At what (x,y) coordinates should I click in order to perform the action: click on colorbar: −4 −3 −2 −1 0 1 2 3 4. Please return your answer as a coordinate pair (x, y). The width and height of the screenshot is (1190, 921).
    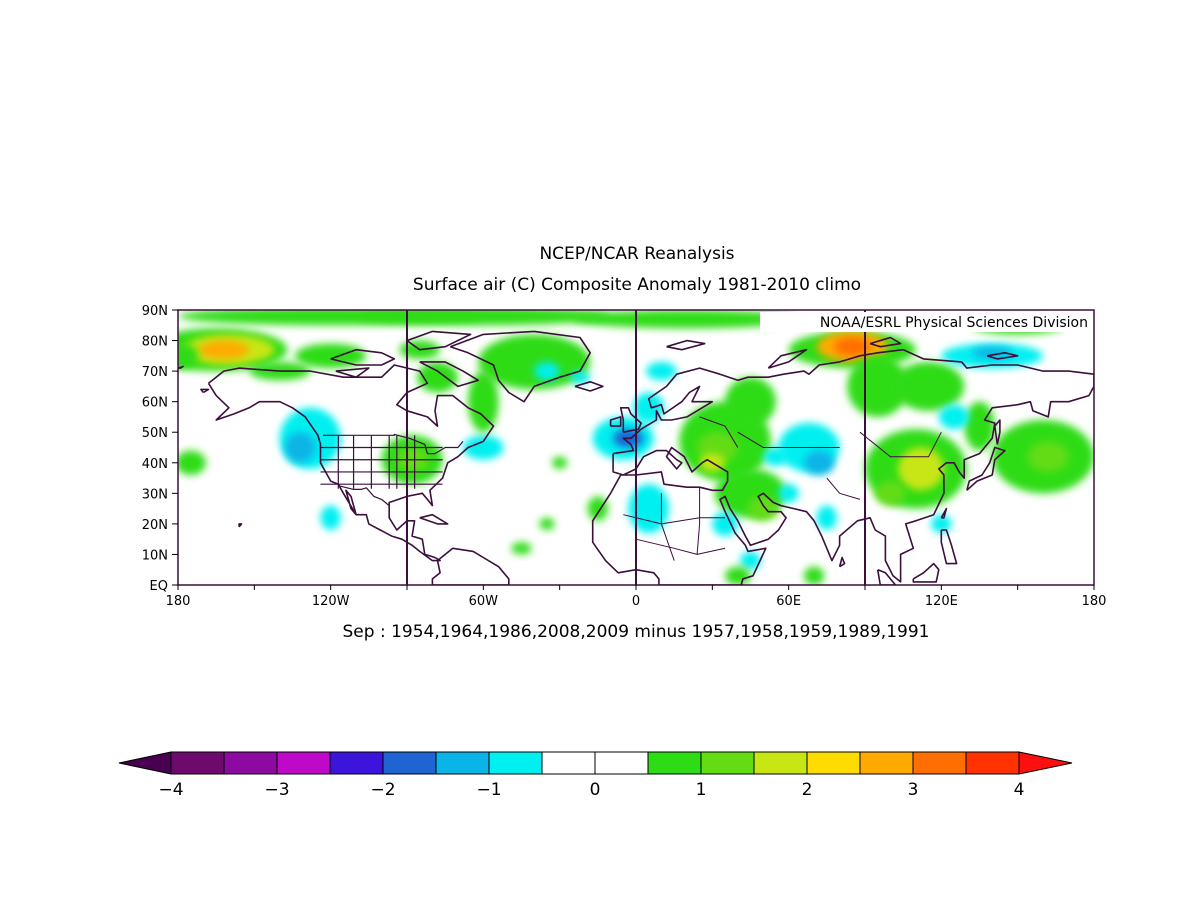
    Looking at the image, I should click on (595, 775).